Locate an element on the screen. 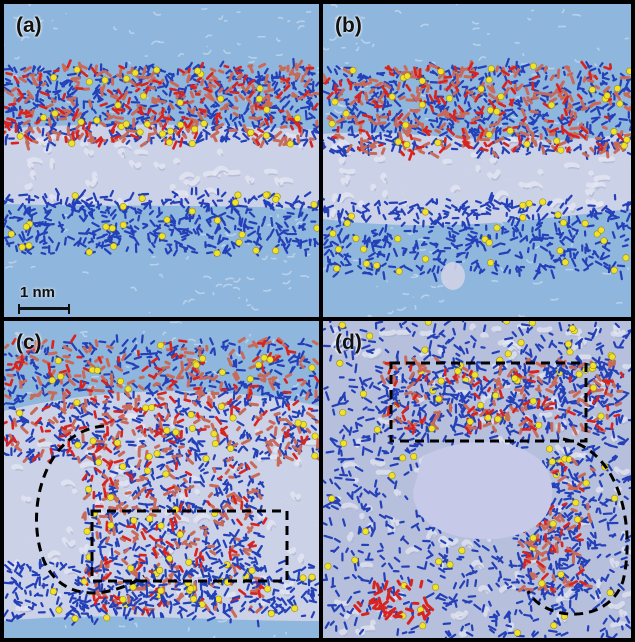  scale-bar-label: 1 nm is located at coordinates (38, 292).